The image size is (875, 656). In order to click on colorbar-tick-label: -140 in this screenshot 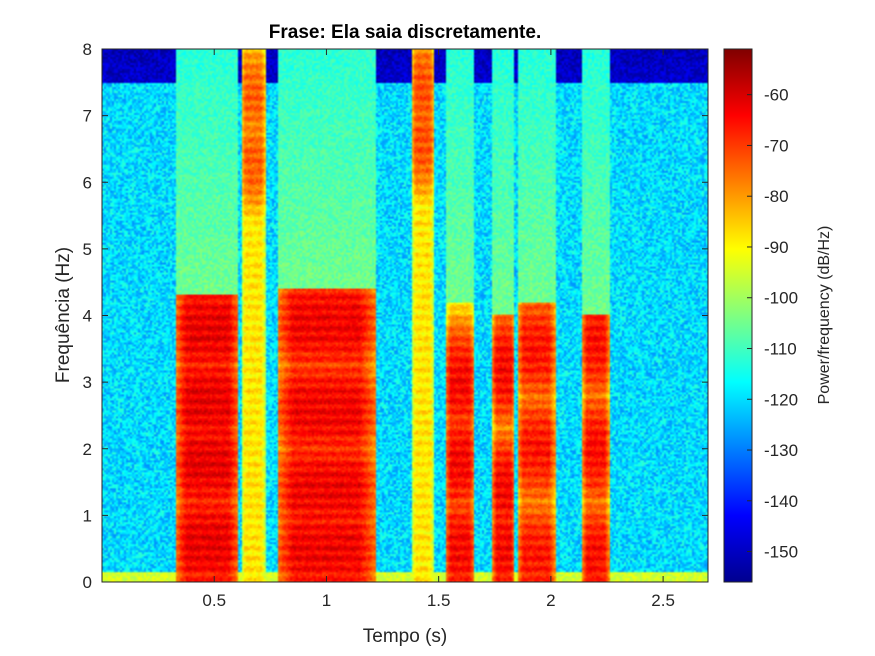, I will do `click(781, 501)`.